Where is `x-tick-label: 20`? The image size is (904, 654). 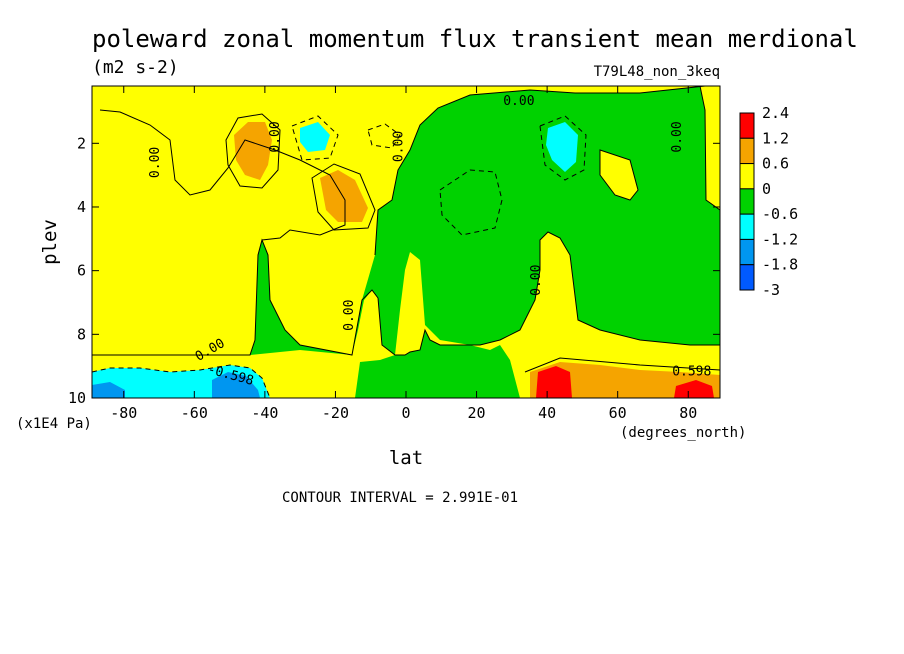
x-tick-label: 20 is located at coordinates (477, 413).